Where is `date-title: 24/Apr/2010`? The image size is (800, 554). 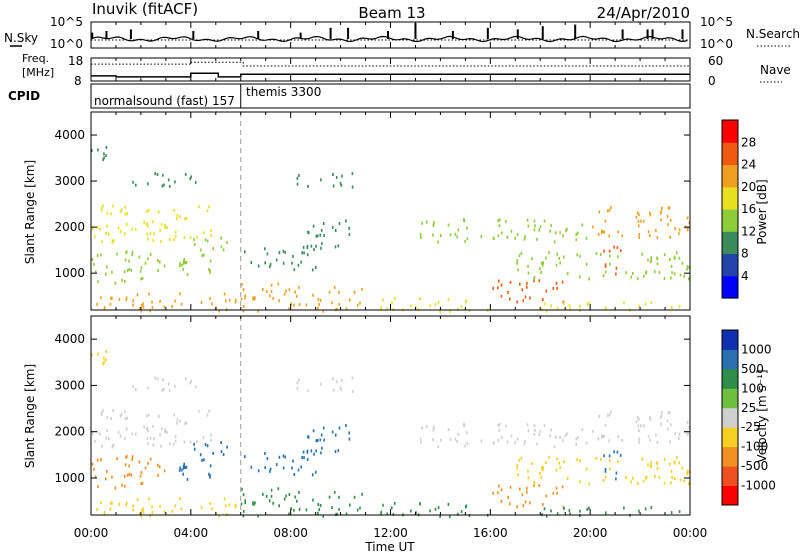 date-title: 24/Apr/2010 is located at coordinates (643, 13).